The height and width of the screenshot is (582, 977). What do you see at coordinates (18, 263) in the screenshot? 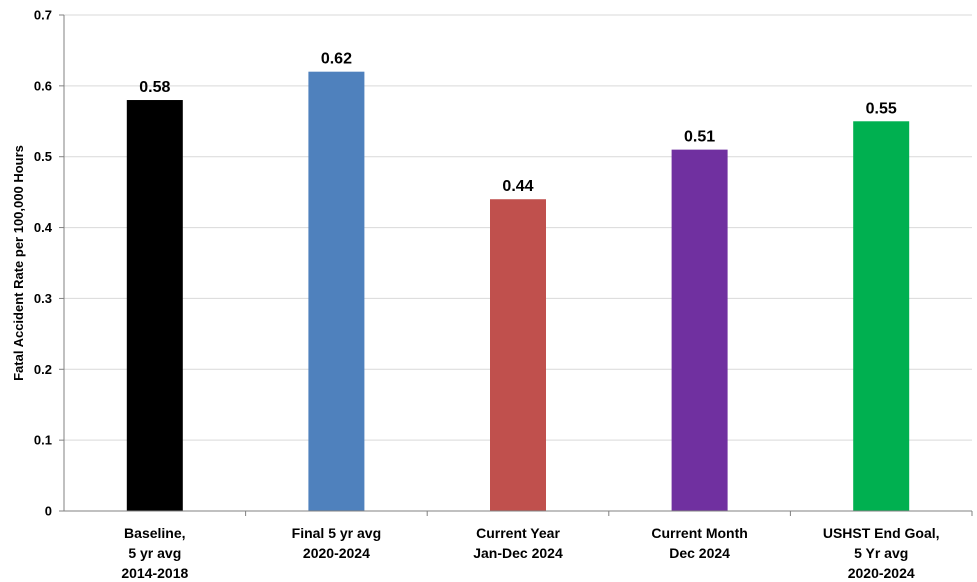
I see `y-axis-title: Fatal Accident Rate per 100,000 Hours` at bounding box center [18, 263].